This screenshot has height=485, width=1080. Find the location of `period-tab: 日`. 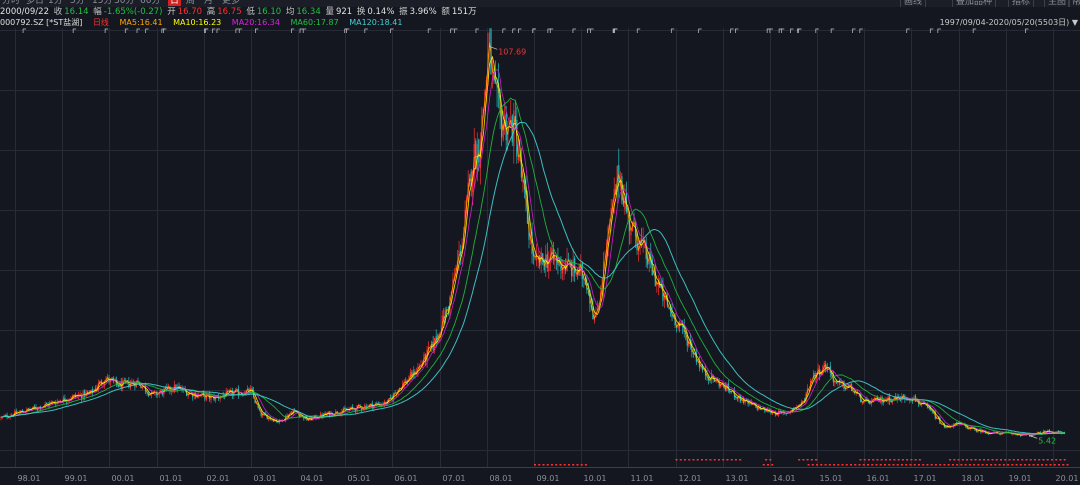

period-tab: 日 is located at coordinates (175, 3).